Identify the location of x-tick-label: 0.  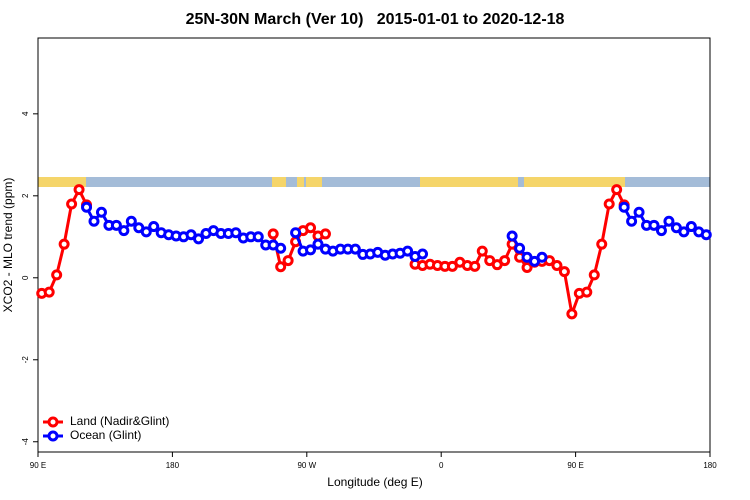
(441, 465).